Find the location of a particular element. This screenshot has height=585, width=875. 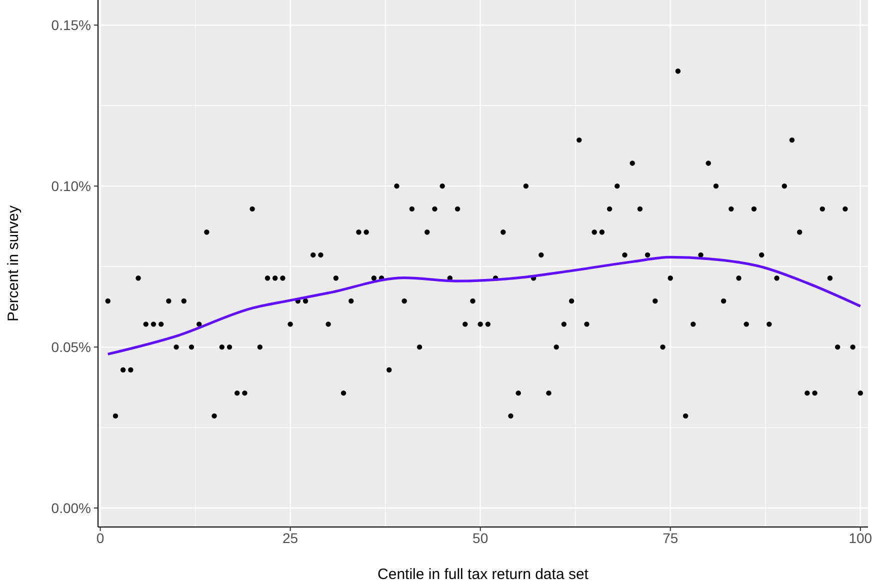

y-tick-label: 0.00% is located at coordinates (71, 508).